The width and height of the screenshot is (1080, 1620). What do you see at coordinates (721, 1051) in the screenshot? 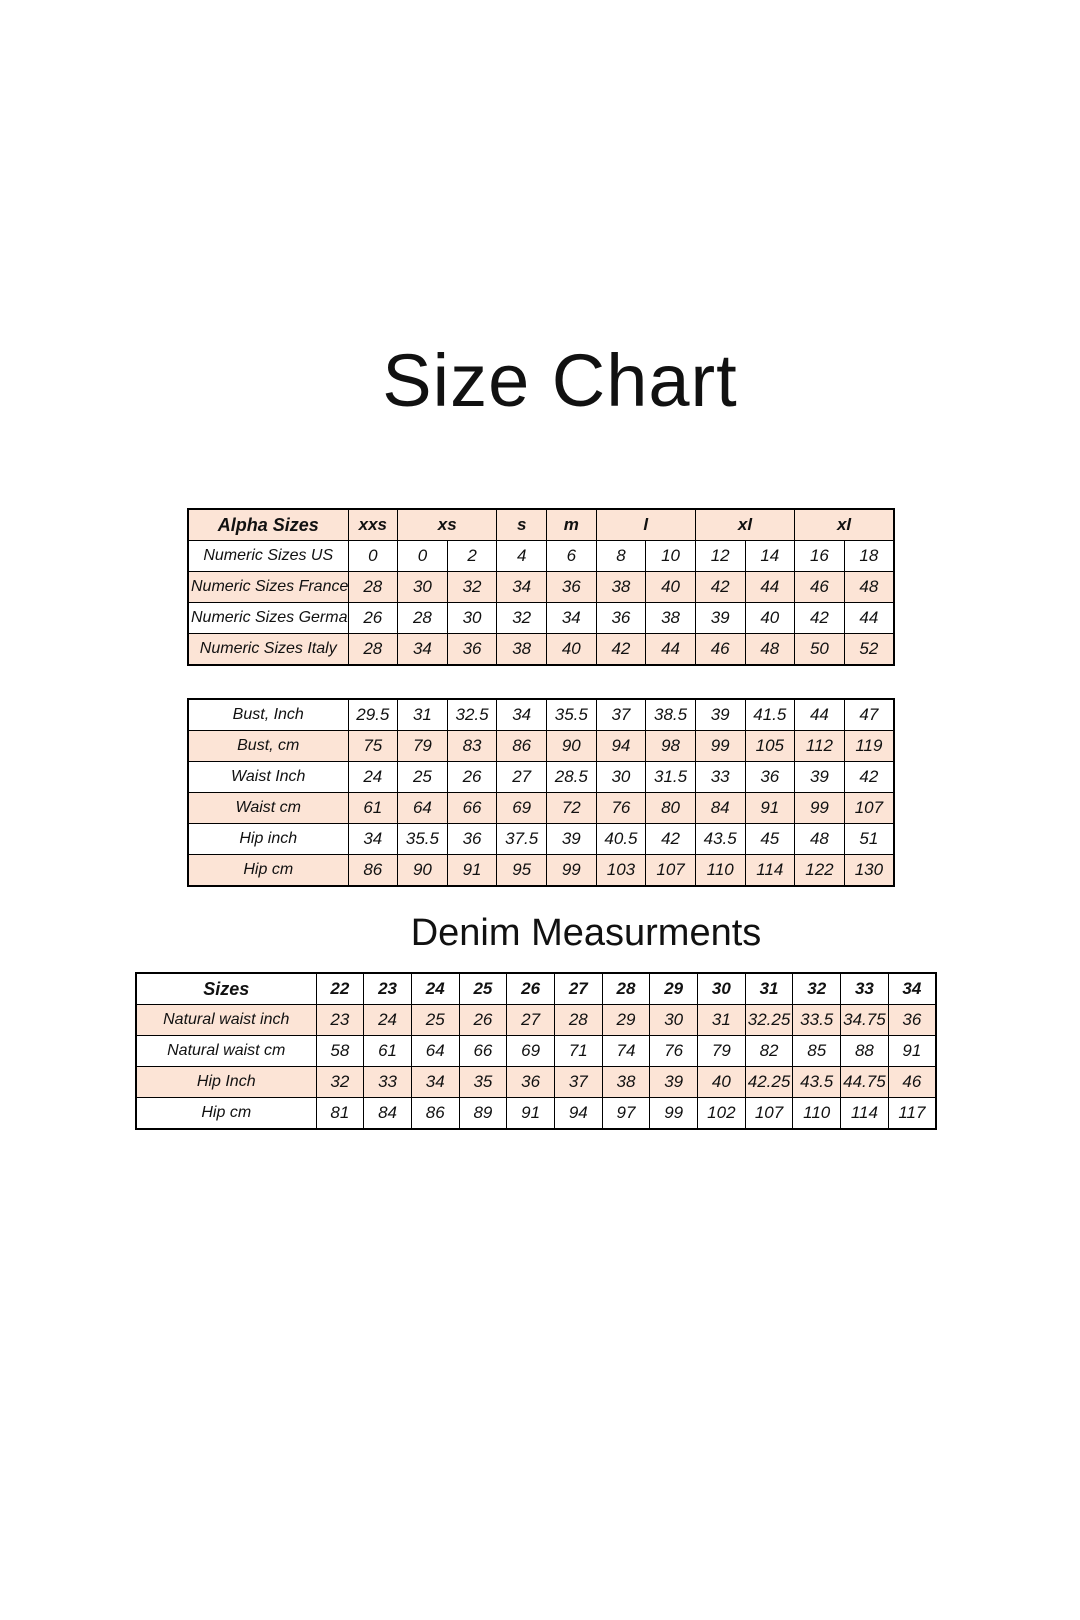
I see `cell: 79` at bounding box center [721, 1051].